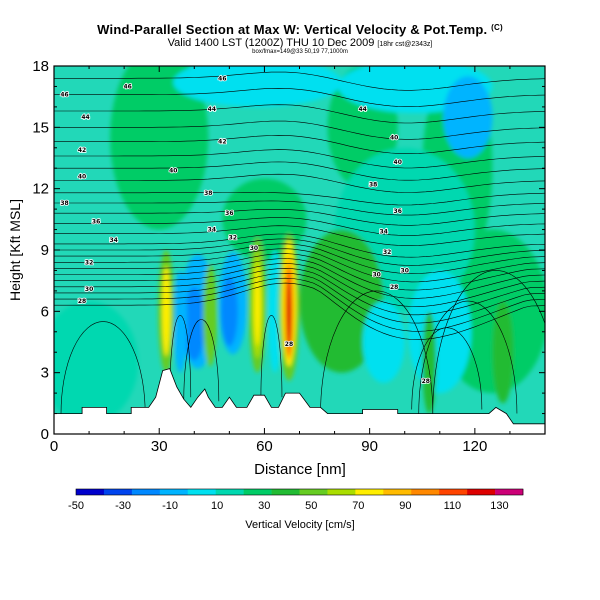  Describe the element at coordinates (45, 250) in the screenshot. I see `y-tick-label: 9` at that location.